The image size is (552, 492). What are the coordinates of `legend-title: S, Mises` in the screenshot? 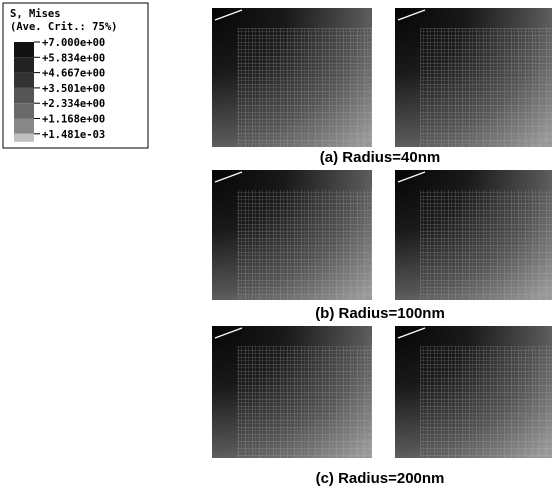 It's located at (35, 14).